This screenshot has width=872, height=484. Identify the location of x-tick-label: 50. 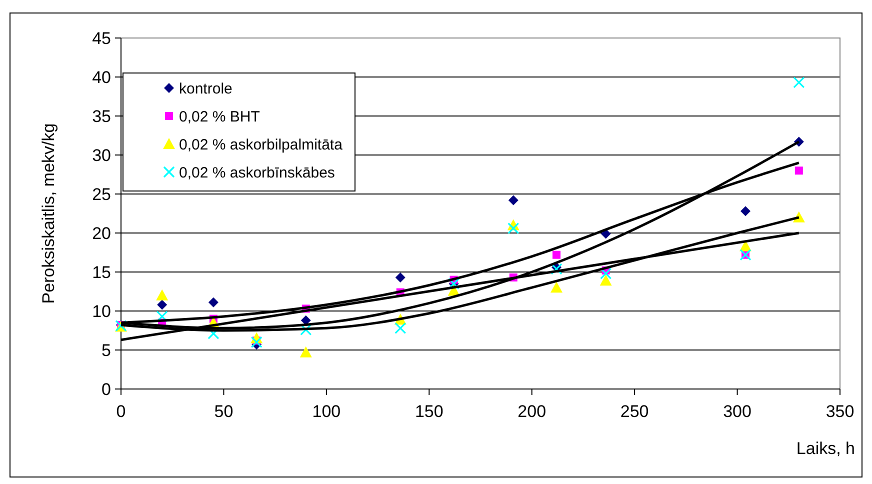
(224, 411).